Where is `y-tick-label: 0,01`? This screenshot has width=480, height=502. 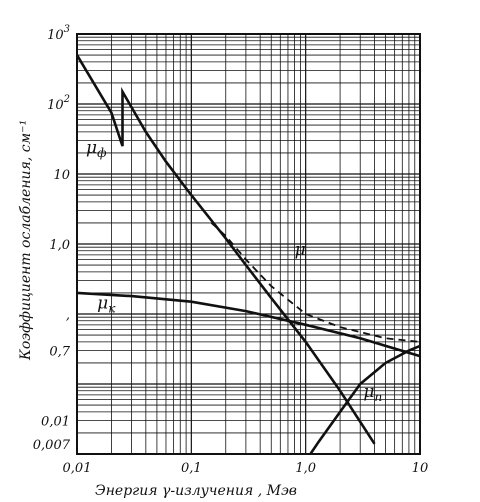
y-tick-label: 0,01 is located at coordinates (55, 422).